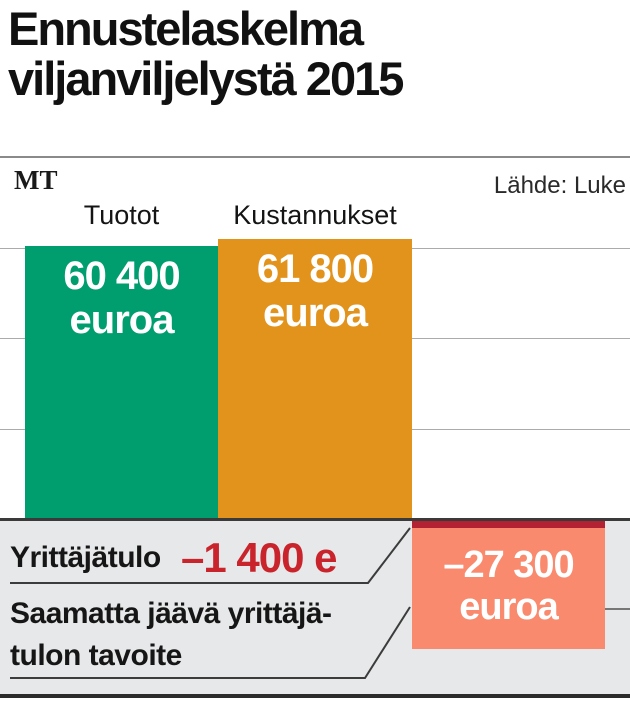 This screenshot has width=630, height=702. Describe the element at coordinates (122, 320) in the screenshot. I see `bar-tuotot-unit: euroa` at that location.